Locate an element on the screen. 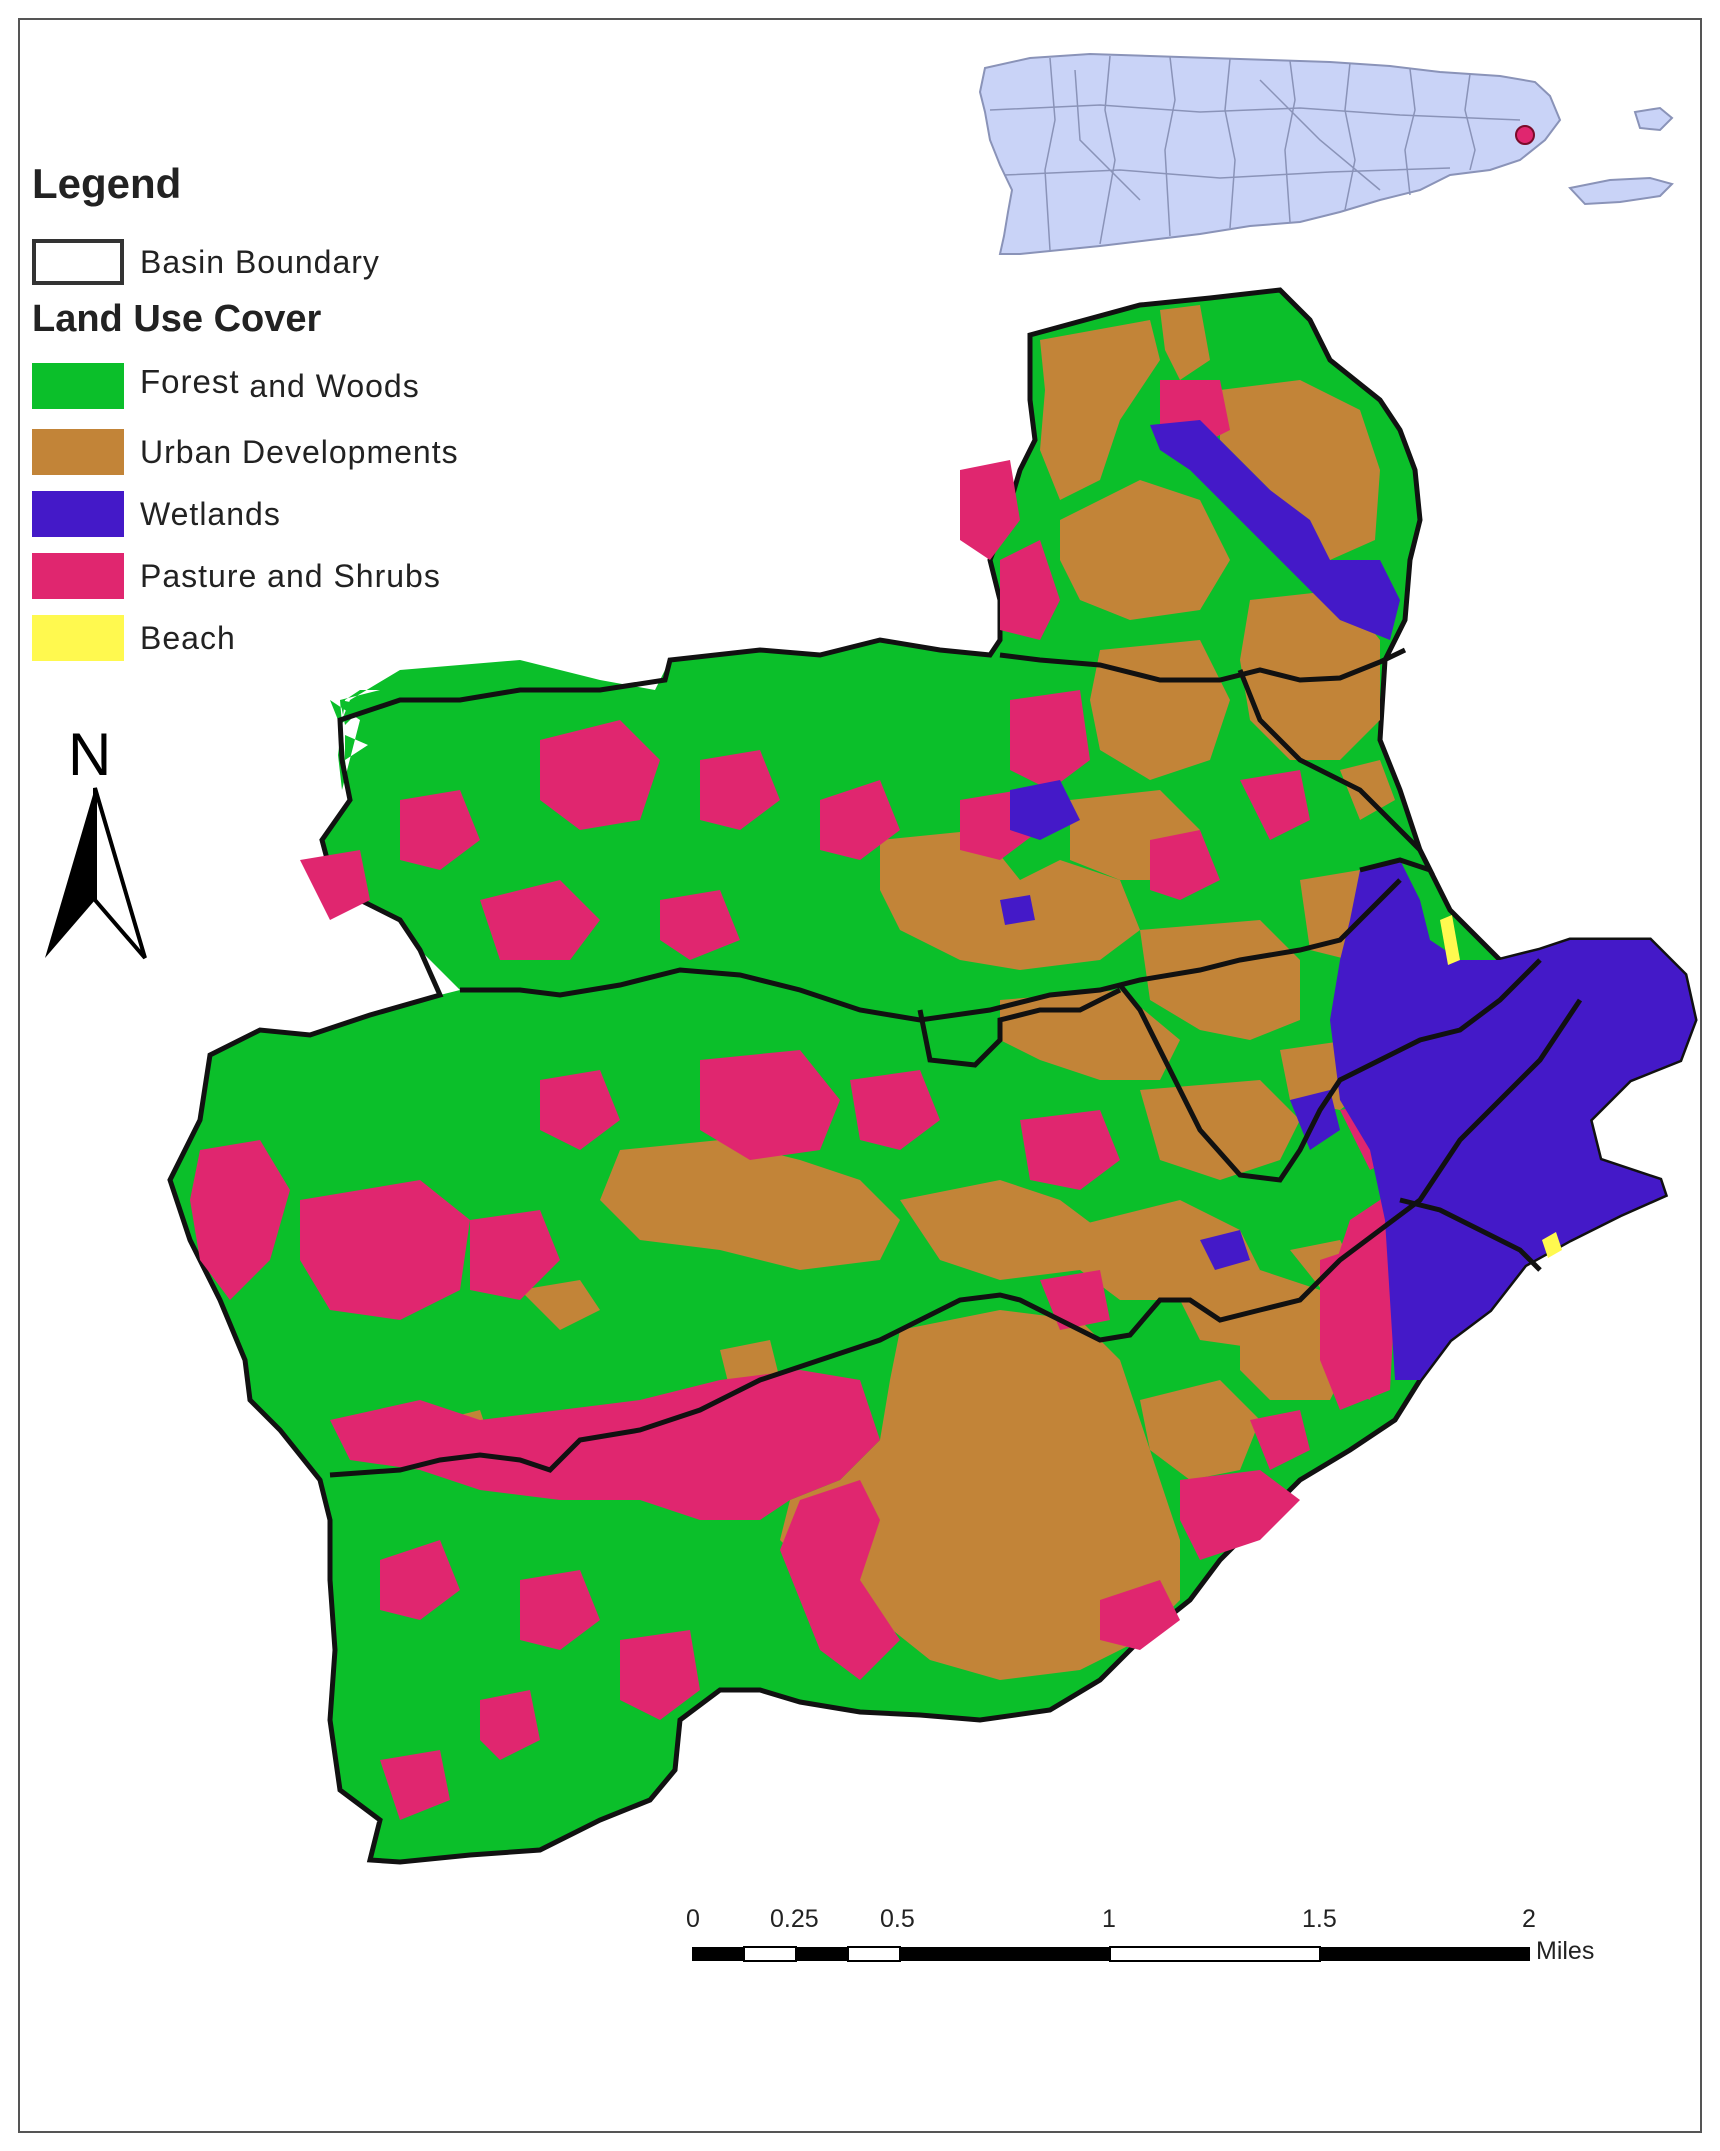  inset-vieques-island is located at coordinates (1621, 191).